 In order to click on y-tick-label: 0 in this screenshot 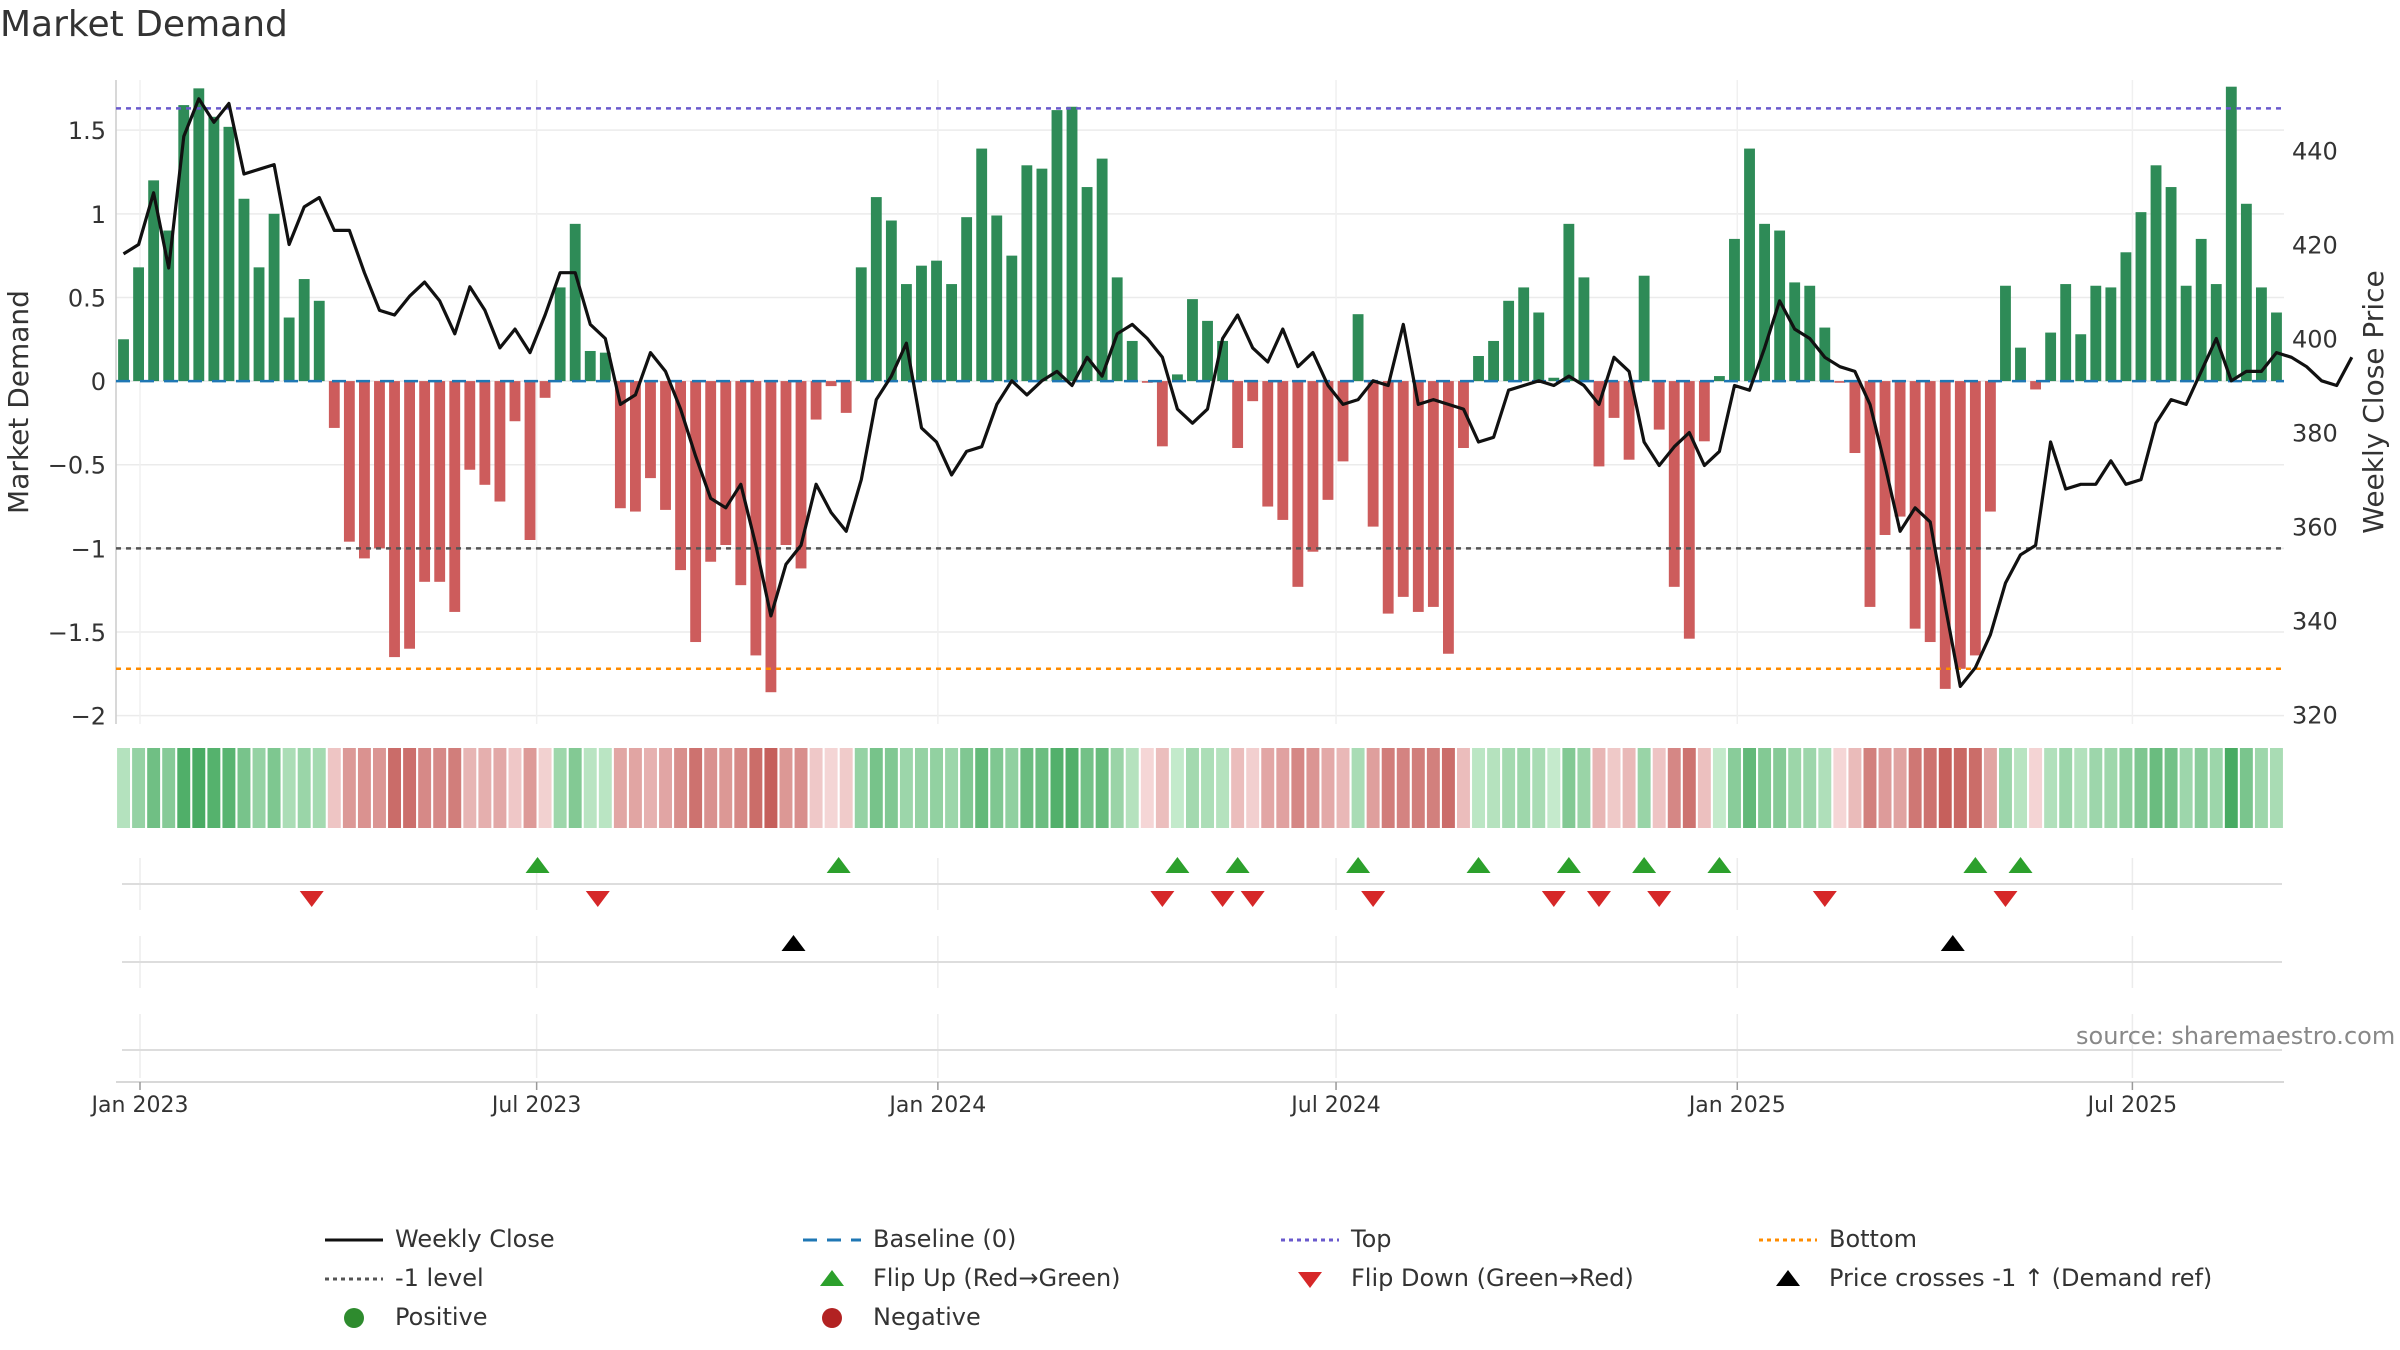, I will do `click(98, 382)`.